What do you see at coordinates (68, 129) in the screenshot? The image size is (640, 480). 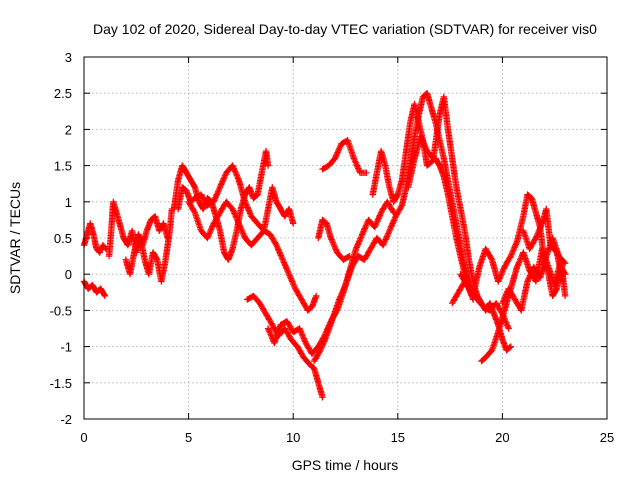 I see `y-tick-label: 2` at bounding box center [68, 129].